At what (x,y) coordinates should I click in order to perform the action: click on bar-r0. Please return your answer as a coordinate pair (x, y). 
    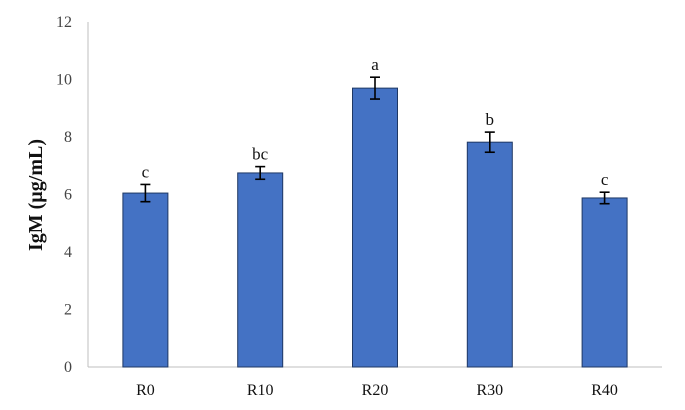
    Looking at the image, I should click on (145, 280).